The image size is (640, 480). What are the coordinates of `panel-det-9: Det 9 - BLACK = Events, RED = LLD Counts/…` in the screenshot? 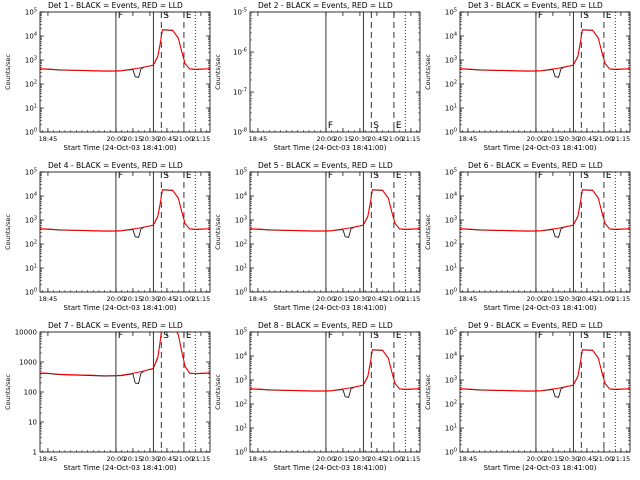 It's located at (527, 396).